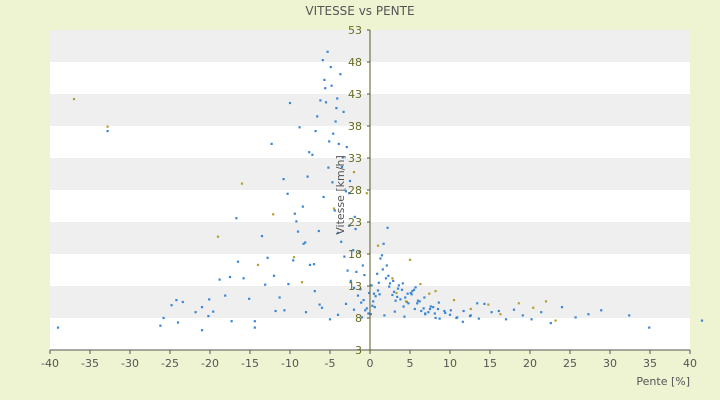  Describe the element at coordinates (355, 94) in the screenshot. I see `y-tick-label: 43` at that location.